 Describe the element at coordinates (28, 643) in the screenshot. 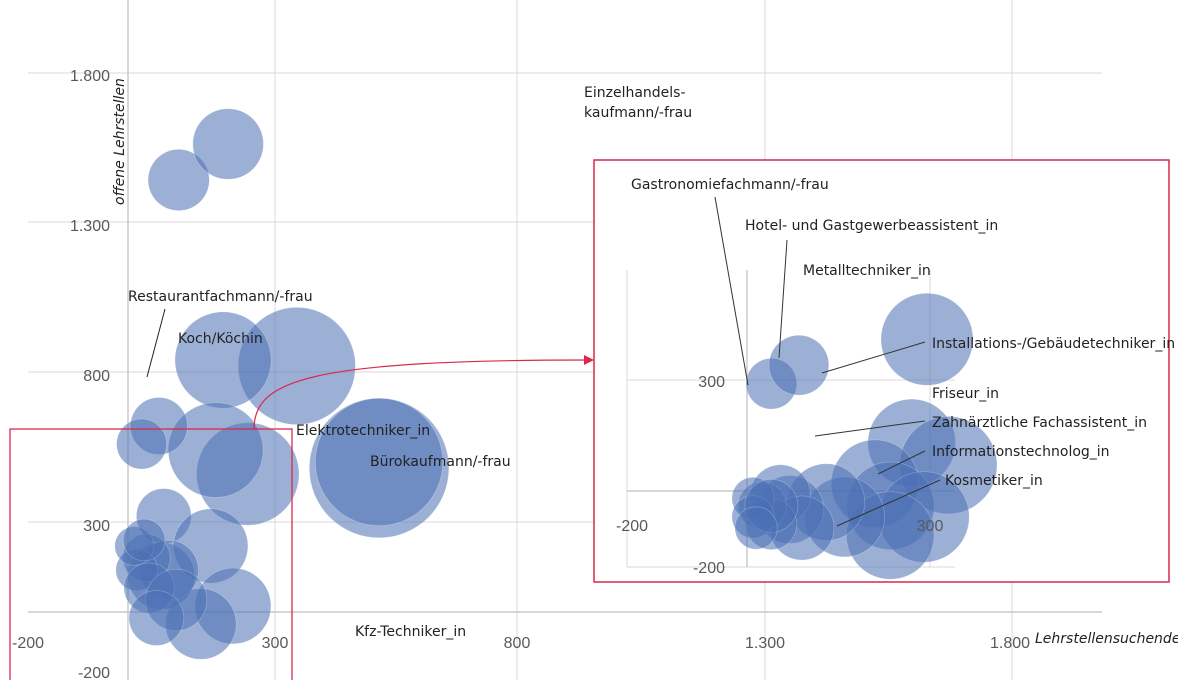

I see `x-tick-label: -200` at that location.